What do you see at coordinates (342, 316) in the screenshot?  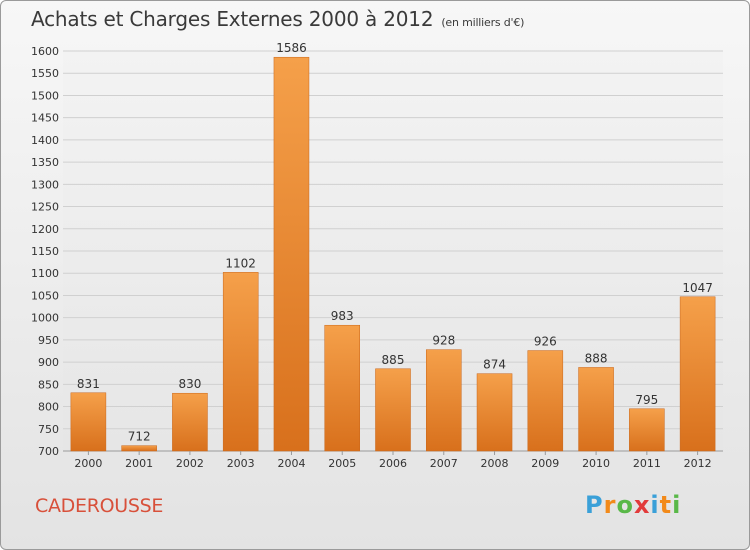 I see `data-label-2005: 983` at bounding box center [342, 316].